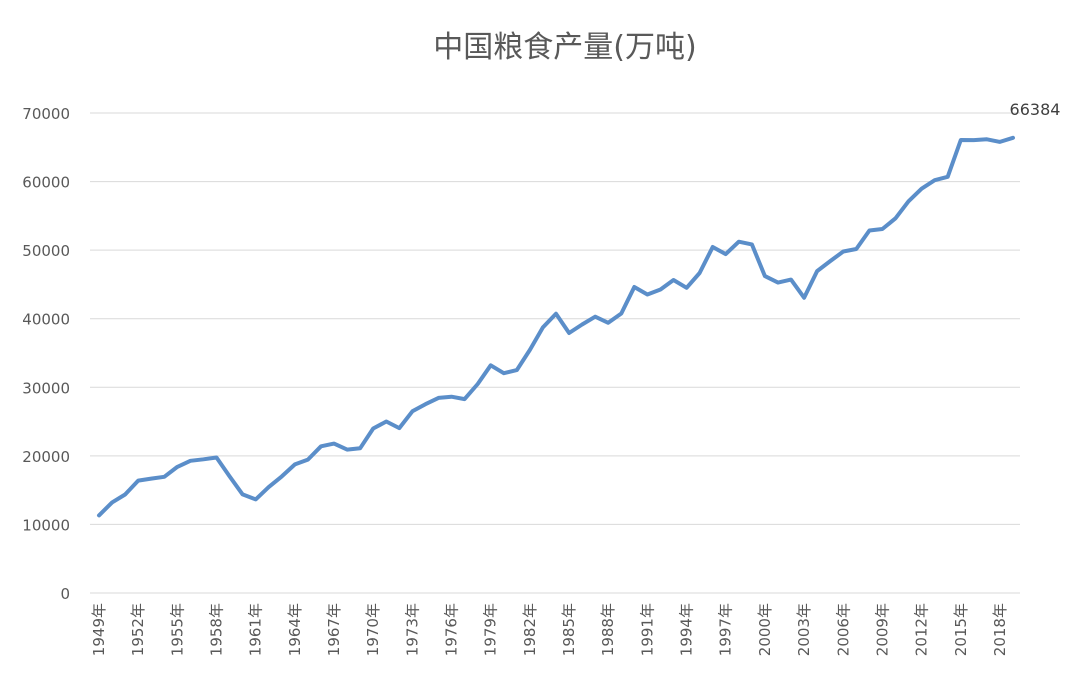 The height and width of the screenshot is (693, 1080). I want to click on data-label: 66384, so click(1035, 109).